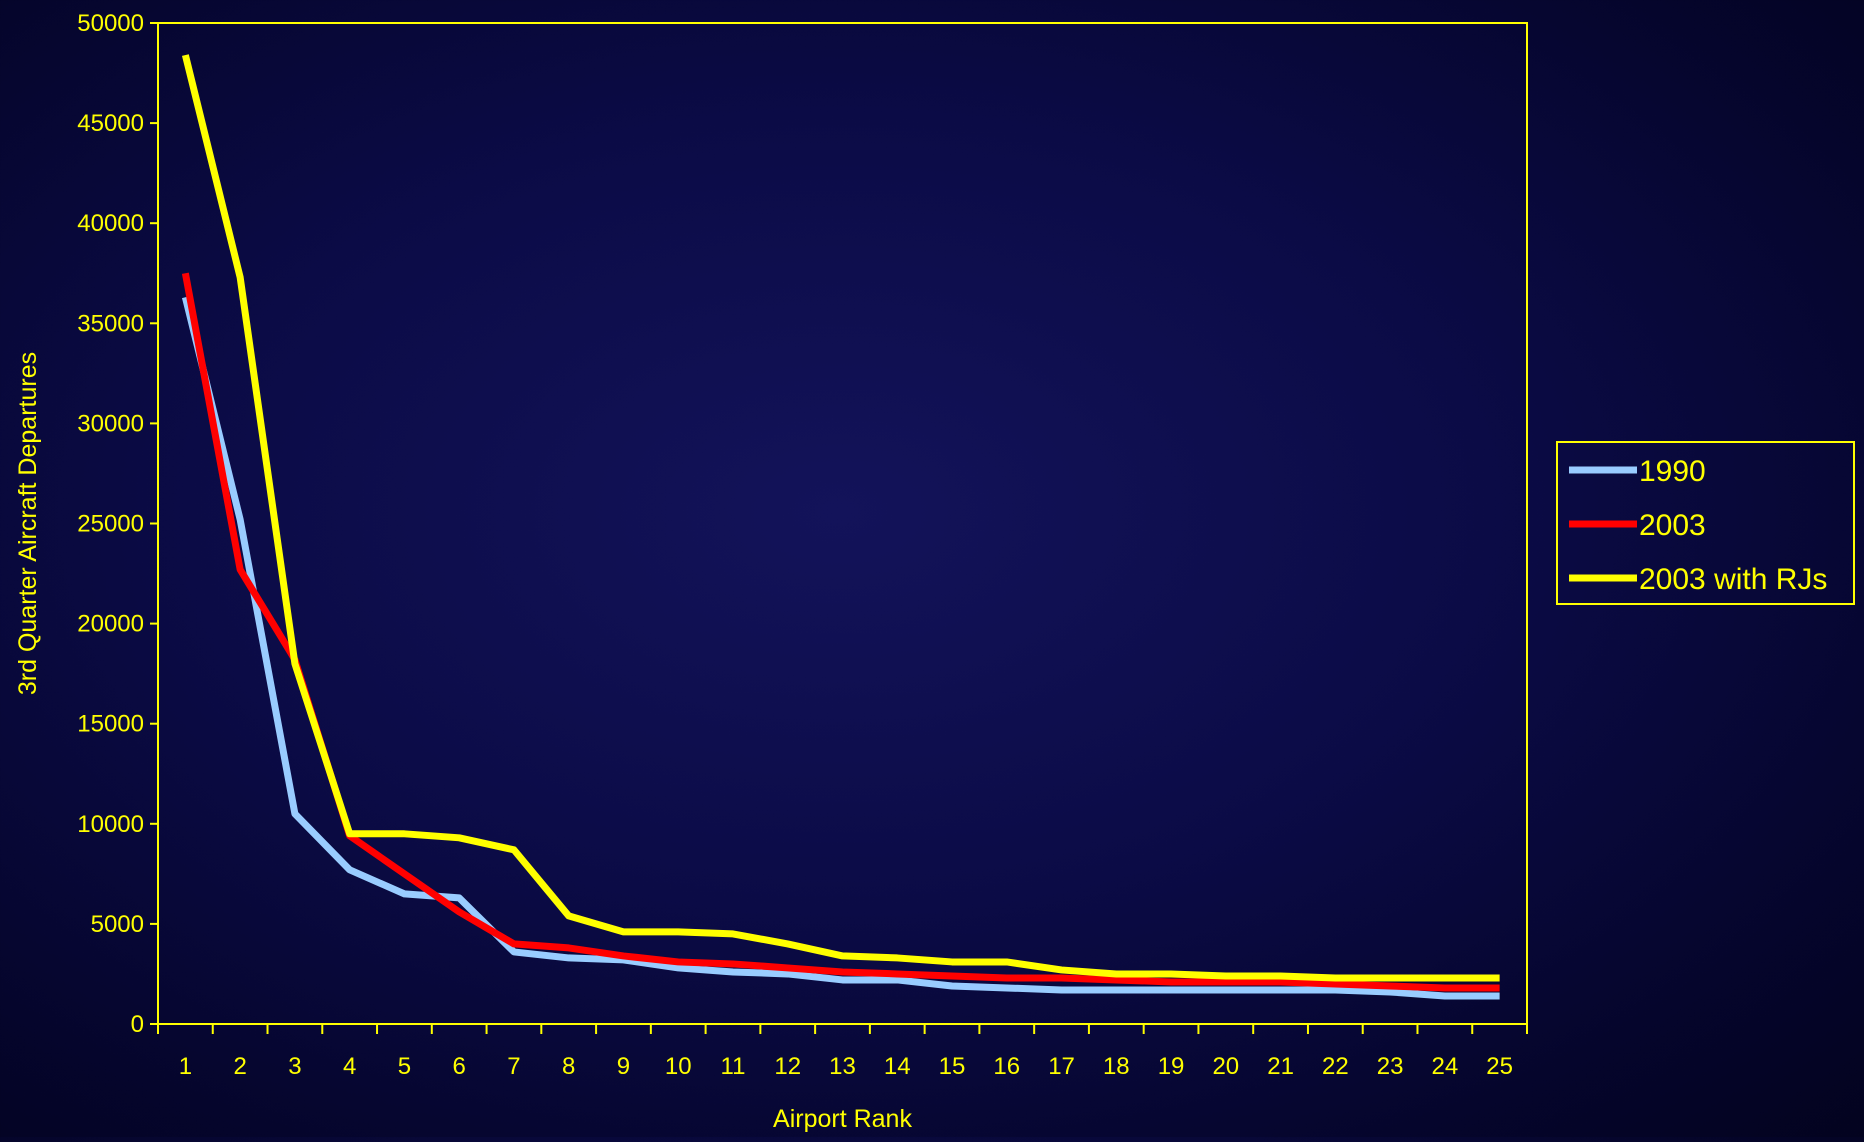  Describe the element at coordinates (842, 1119) in the screenshot. I see `x-axis-title: Airport Rank` at that location.